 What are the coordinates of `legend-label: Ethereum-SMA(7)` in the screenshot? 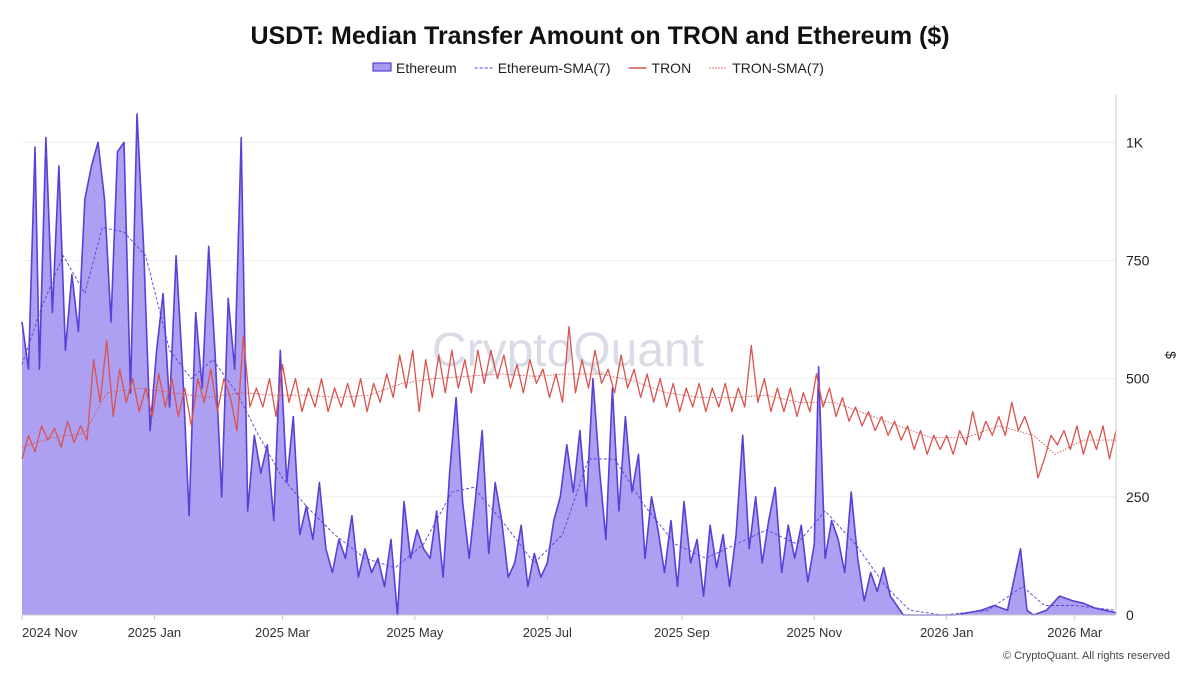 It's located at (554, 68).